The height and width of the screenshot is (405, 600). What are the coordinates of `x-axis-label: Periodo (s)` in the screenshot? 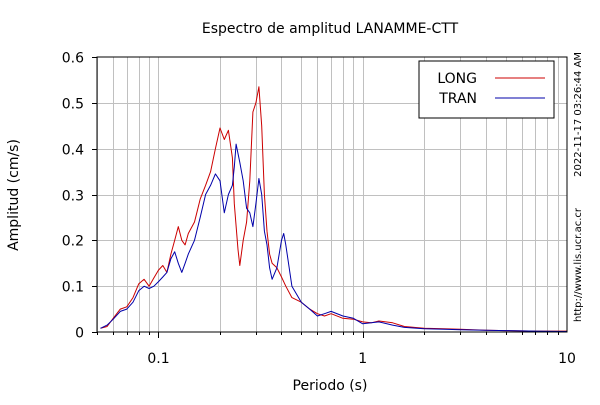 It's located at (330, 386).